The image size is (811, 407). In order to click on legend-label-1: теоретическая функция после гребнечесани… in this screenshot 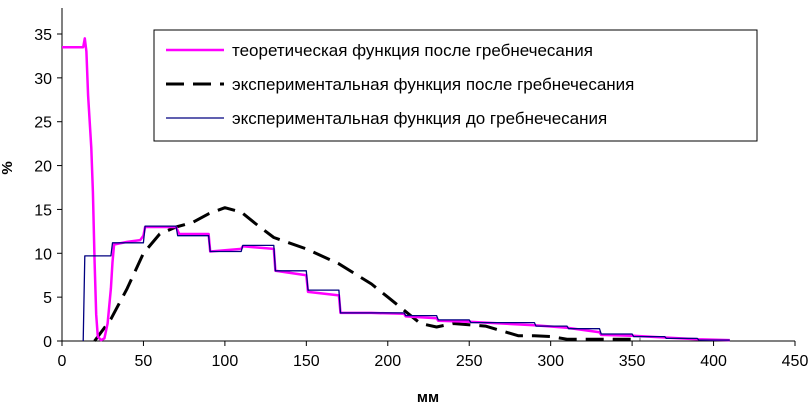, I will do `click(412, 50)`.